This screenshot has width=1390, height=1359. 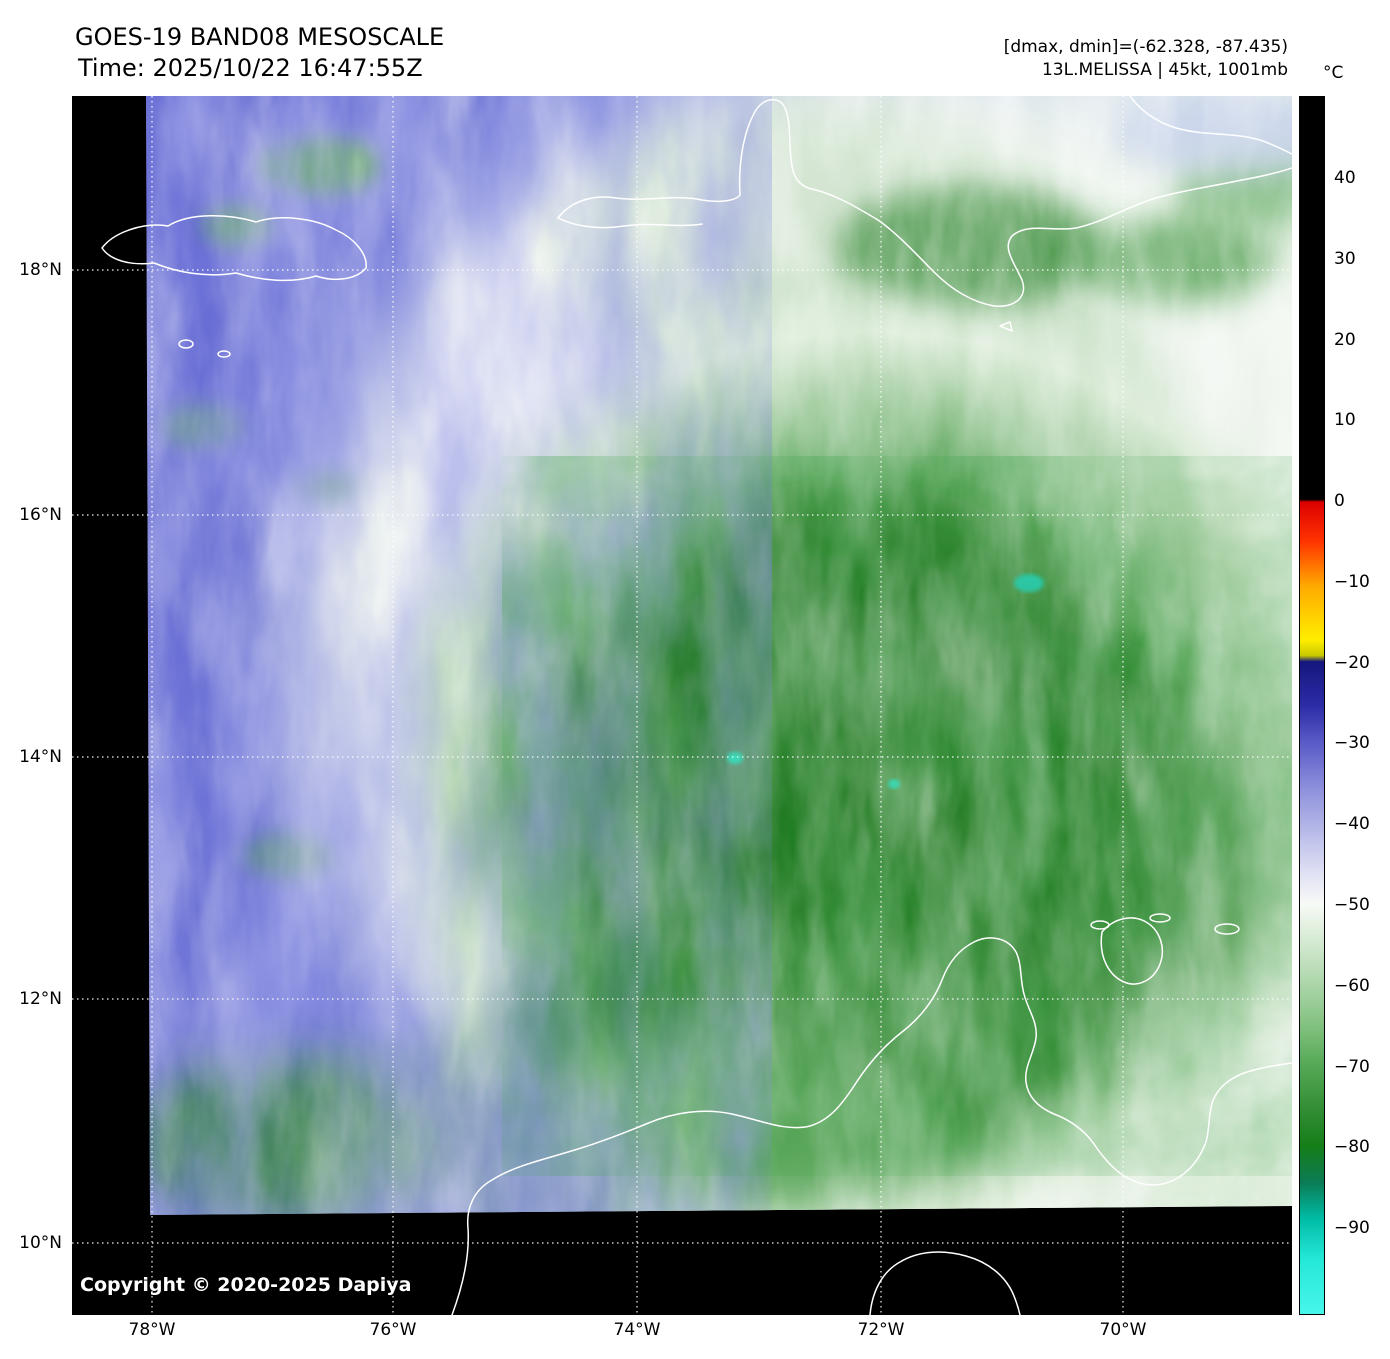 What do you see at coordinates (1132, 951) in the screenshot?
I see `coastline-lake-maracaibo` at bounding box center [1132, 951].